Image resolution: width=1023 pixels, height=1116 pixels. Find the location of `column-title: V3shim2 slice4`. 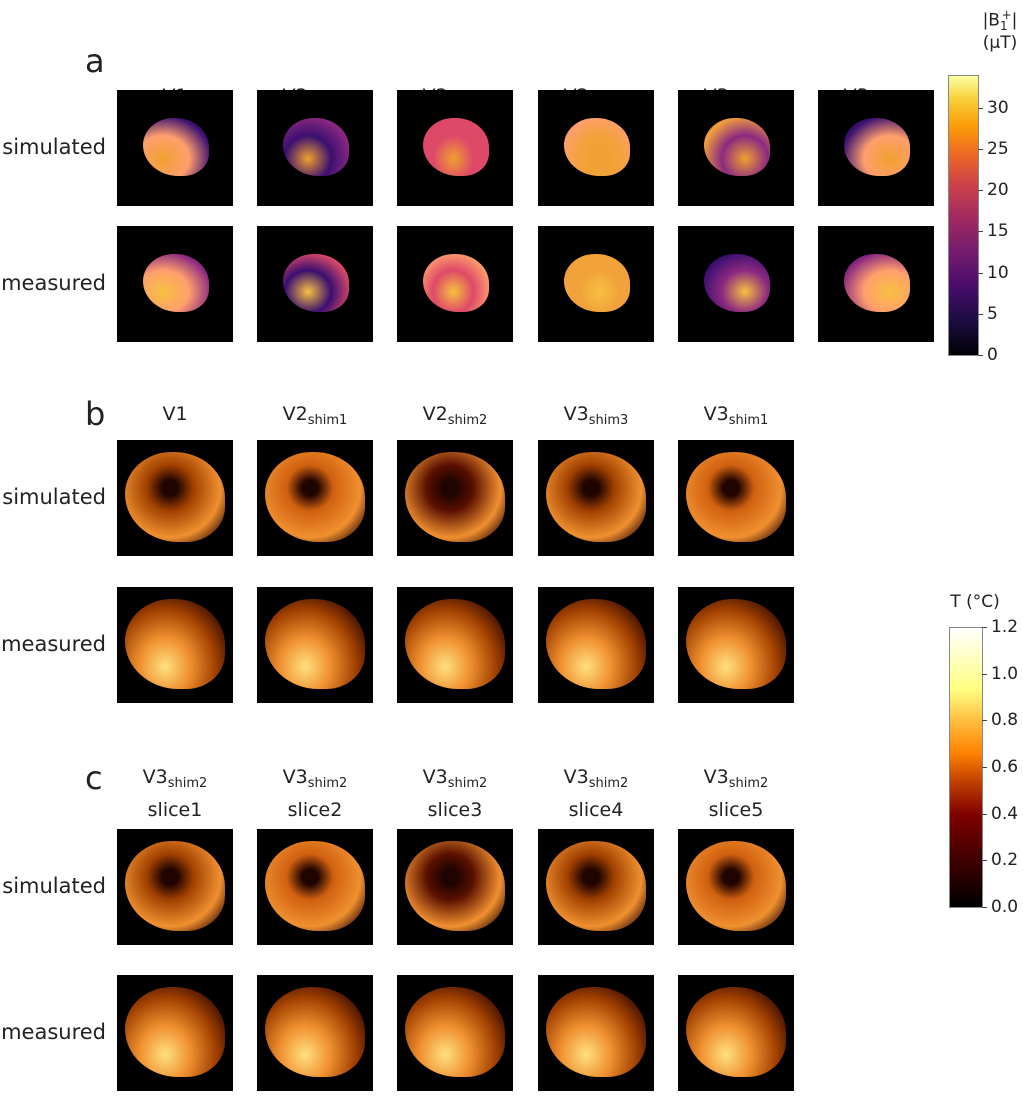

column-title: V3shim2 slice4 is located at coordinates (596, 793).